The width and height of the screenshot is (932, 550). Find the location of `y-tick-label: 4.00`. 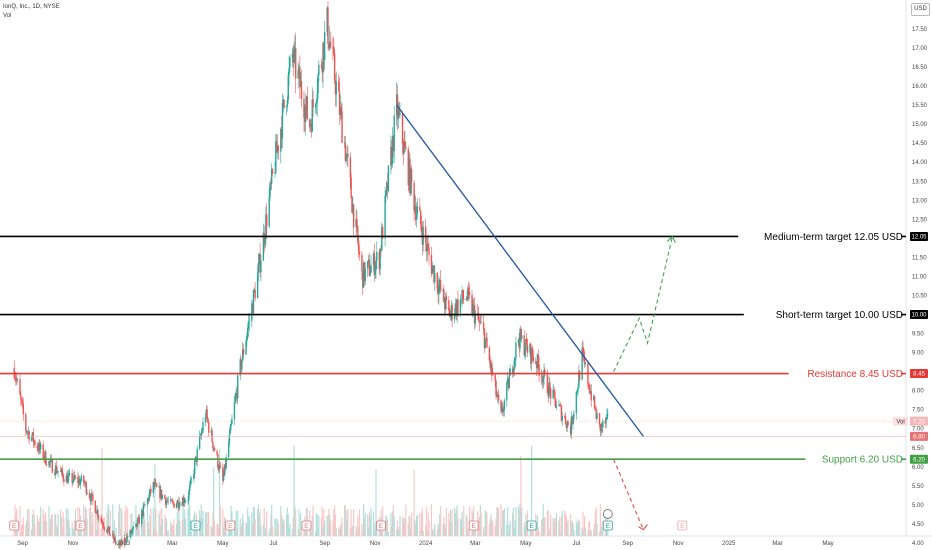

y-tick-label: 4.00 is located at coordinates (918, 544).